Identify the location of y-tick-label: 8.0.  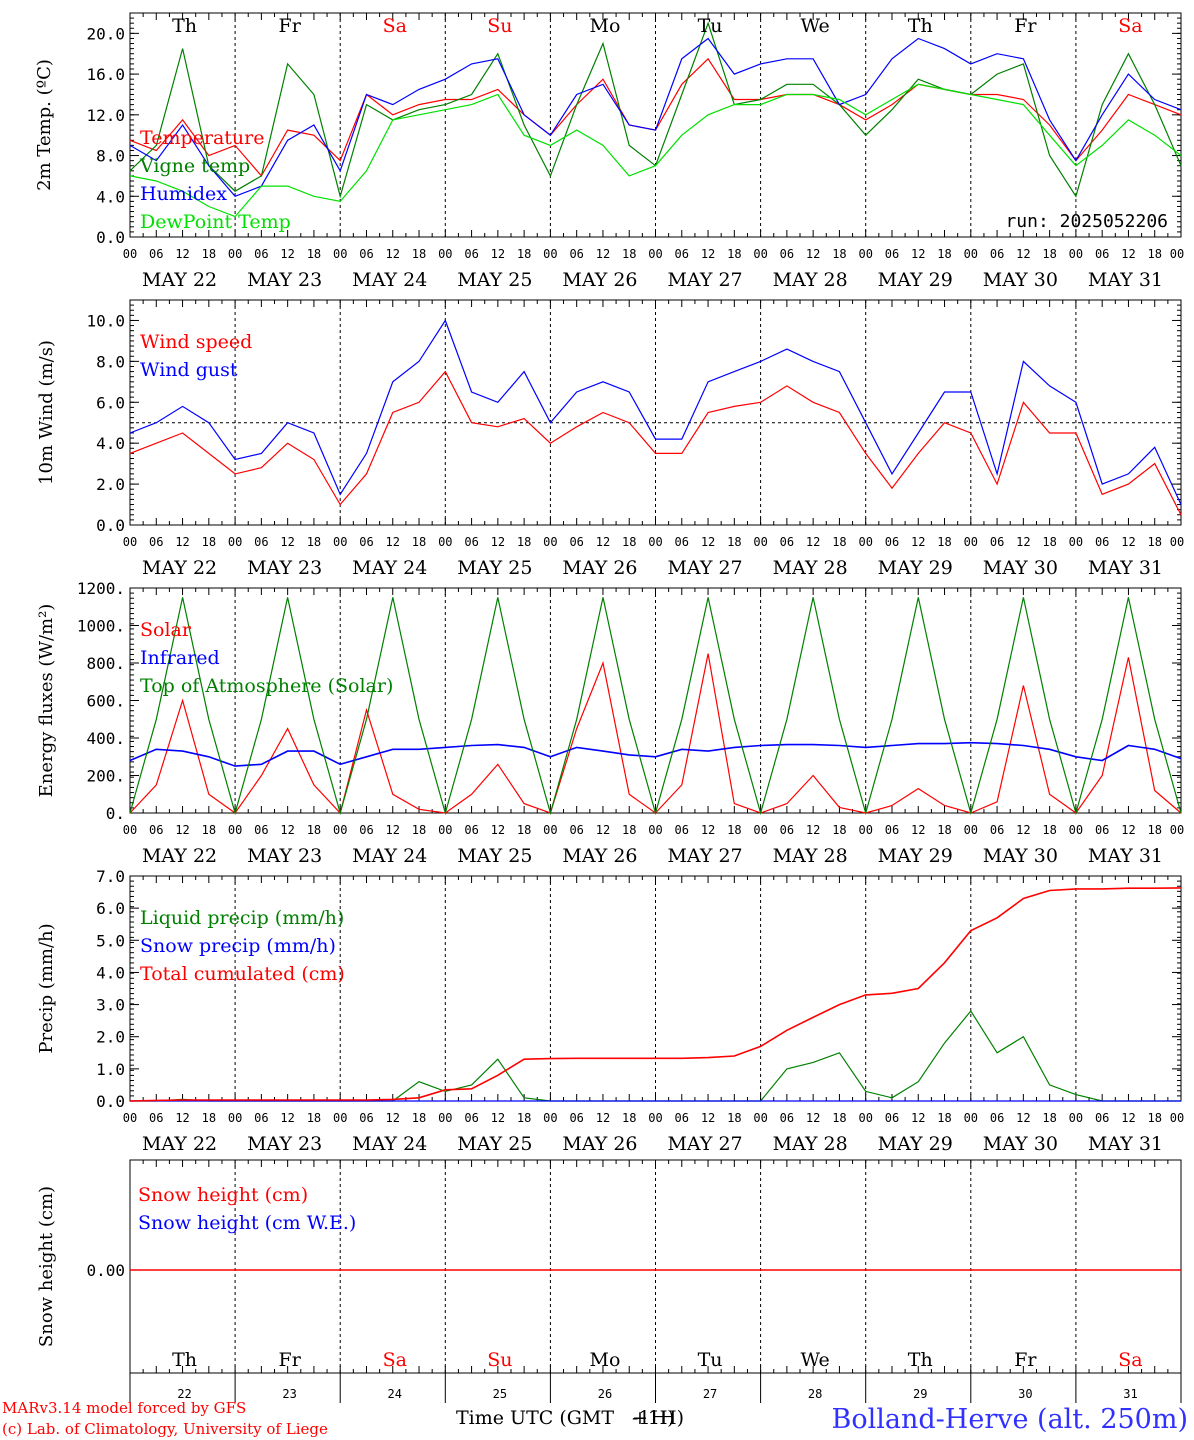
(110, 156).